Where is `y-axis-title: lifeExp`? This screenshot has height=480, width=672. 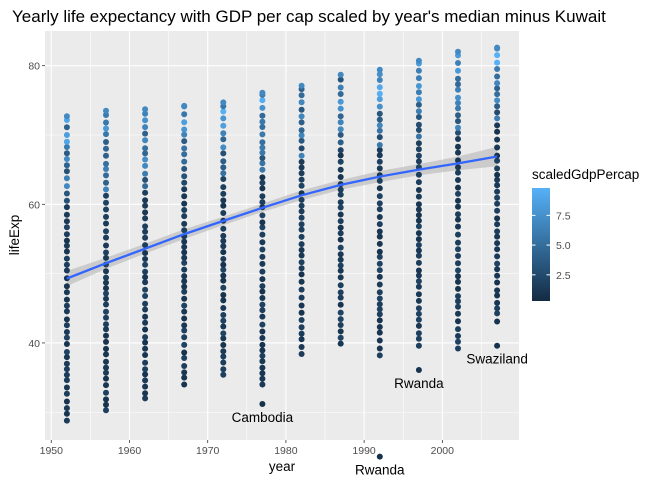
y-axis-title: lifeExp is located at coordinates (14, 235).